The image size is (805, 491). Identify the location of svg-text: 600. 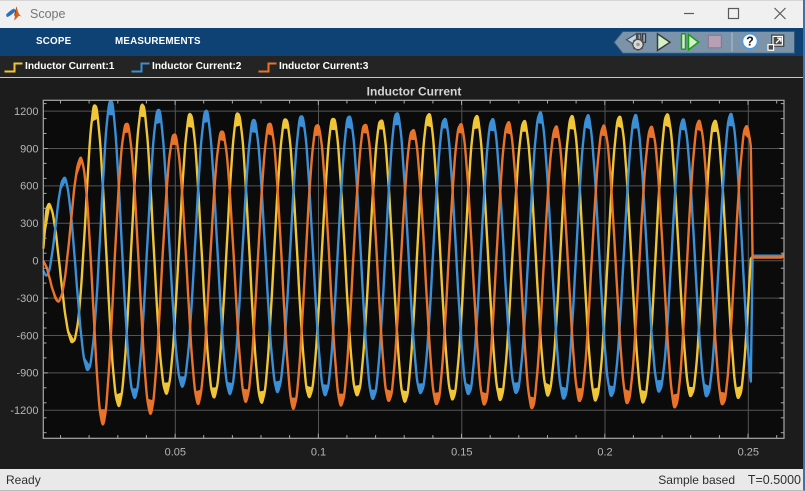
(29, 187).